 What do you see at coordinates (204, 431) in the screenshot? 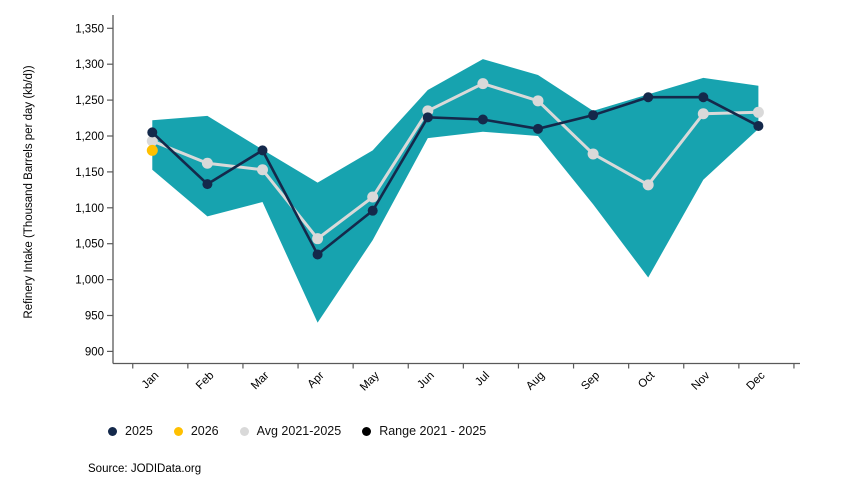
I see `legend-label-2026: 2026` at bounding box center [204, 431].